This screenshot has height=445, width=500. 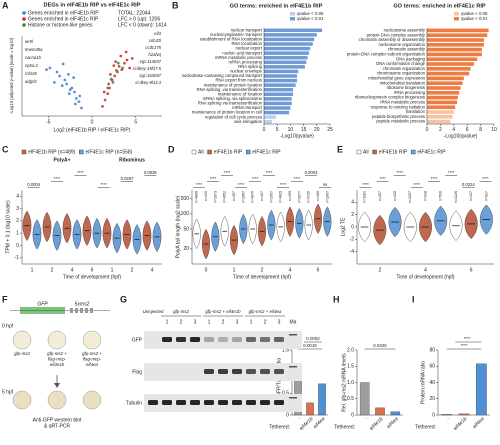 What do you see at coordinates (441, 196) in the screenshot?
I see `n-label: n=516` at bounding box center [441, 196].